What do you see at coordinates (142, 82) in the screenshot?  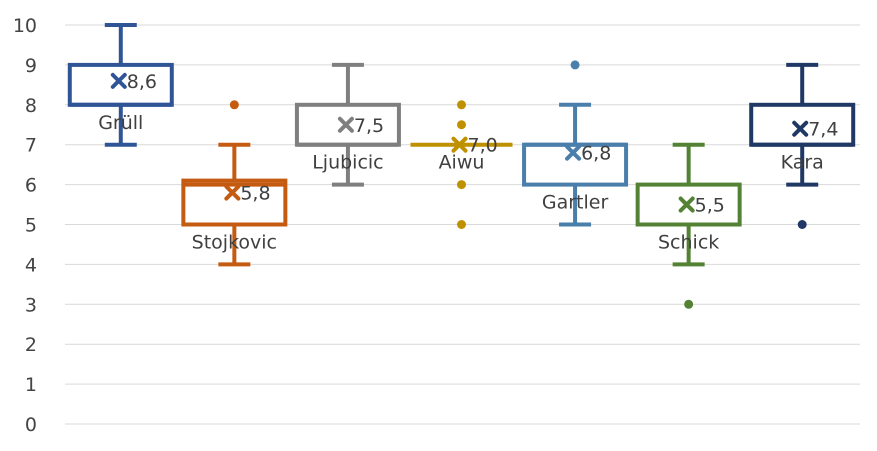 I see `mean-label: 8,6` at bounding box center [142, 82].